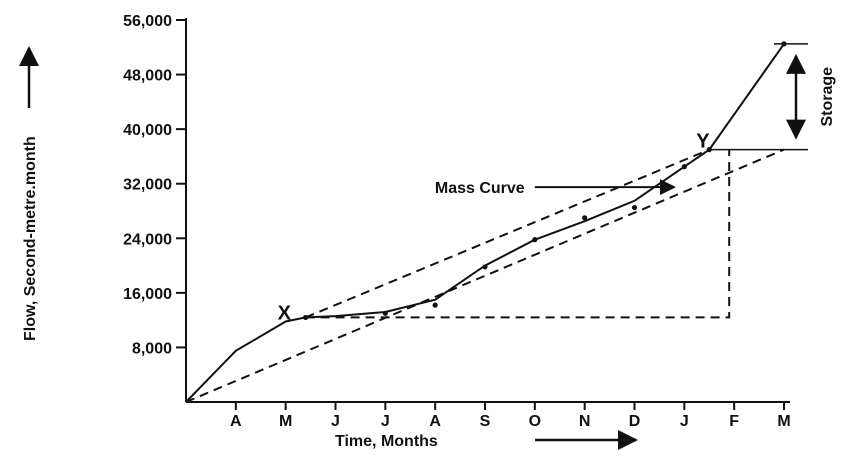  What do you see at coordinates (147, 239) in the screenshot?
I see `y-tick-label: 24,000` at bounding box center [147, 239].